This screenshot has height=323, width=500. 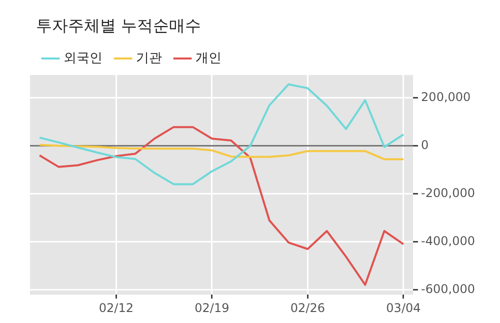 I want to click on y-tick-label: 0, so click(x=425, y=145).